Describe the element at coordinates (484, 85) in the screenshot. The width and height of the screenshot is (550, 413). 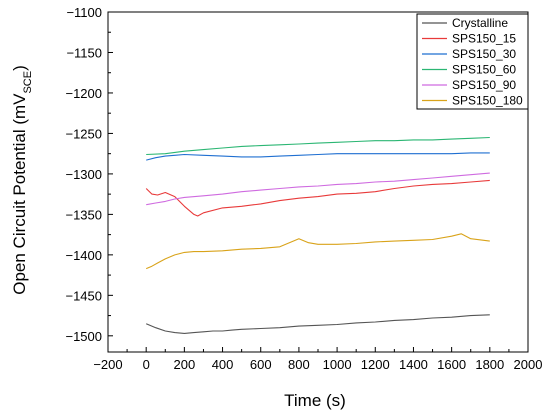
I see `legend-label-sps150-90: SPS150_90` at that location.